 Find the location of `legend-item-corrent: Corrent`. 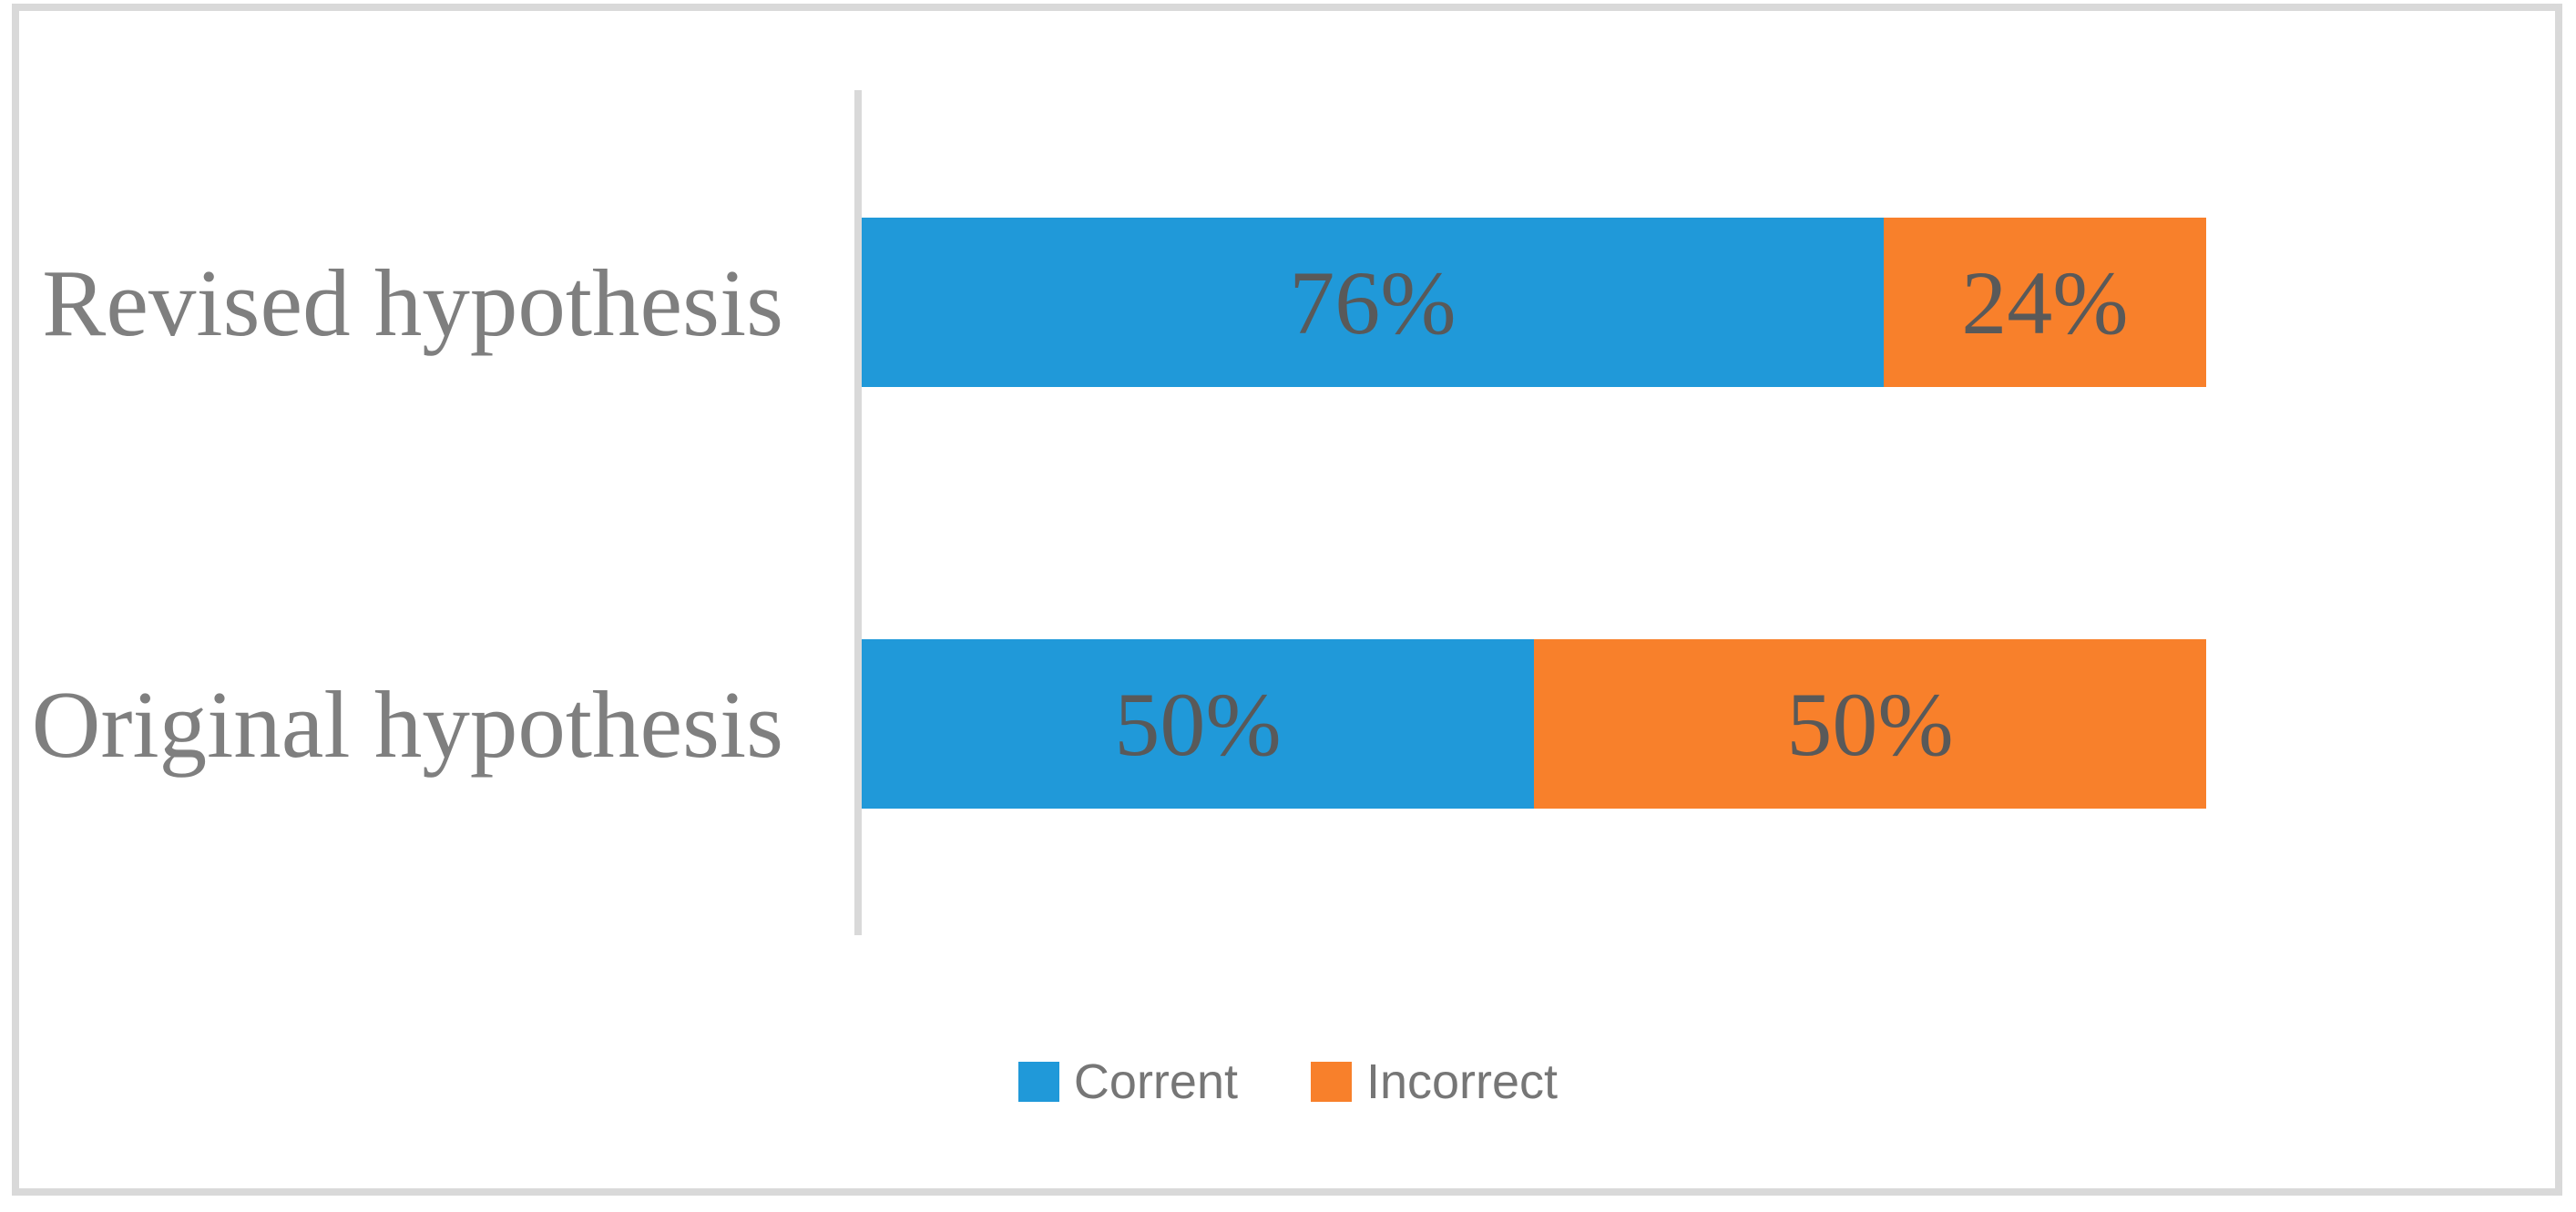

legend-item-corrent: Corrent is located at coordinates (1127, 1082).